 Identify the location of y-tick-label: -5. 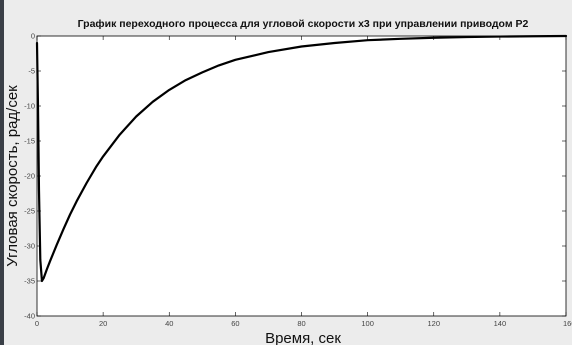
(31, 71).